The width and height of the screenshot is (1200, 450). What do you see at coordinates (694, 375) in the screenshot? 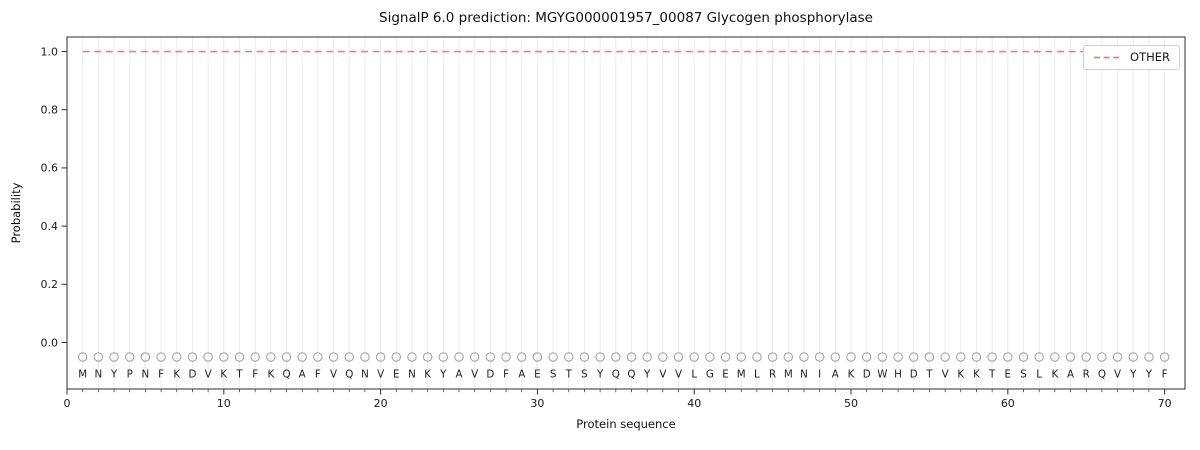
I see `residue-letter: L` at bounding box center [694, 375].